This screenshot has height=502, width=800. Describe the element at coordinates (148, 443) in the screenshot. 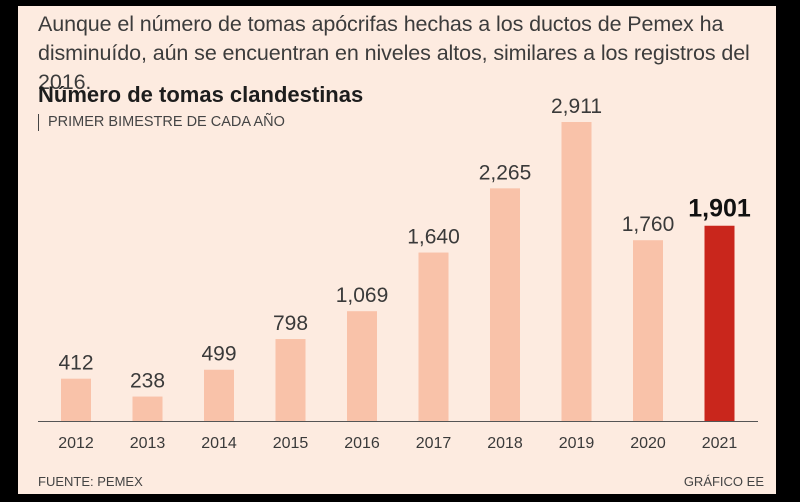

I see `x-tick-label-2013: 2013` at that location.